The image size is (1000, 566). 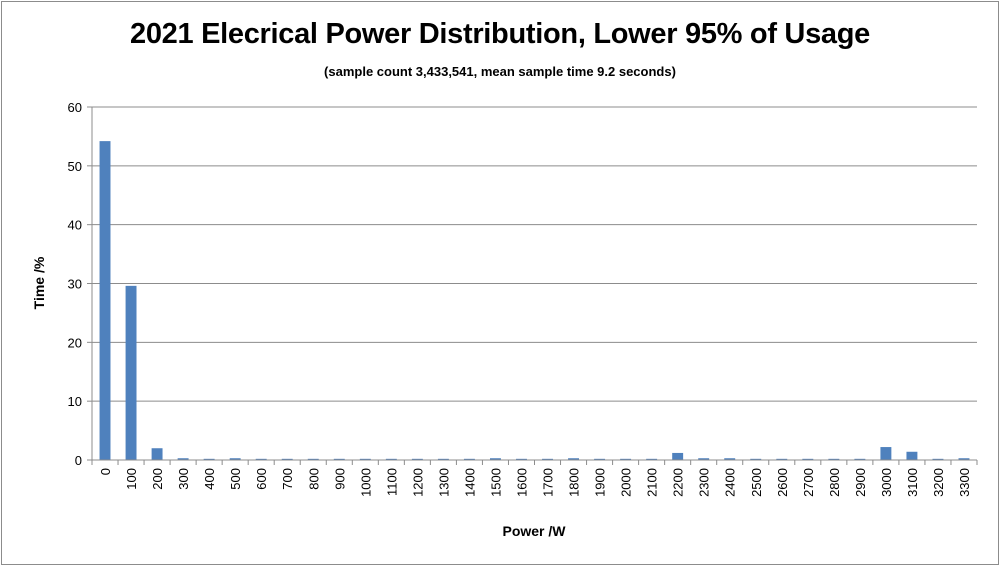 What do you see at coordinates (313, 479) in the screenshot?
I see `x-tick-label: 800` at bounding box center [313, 479].